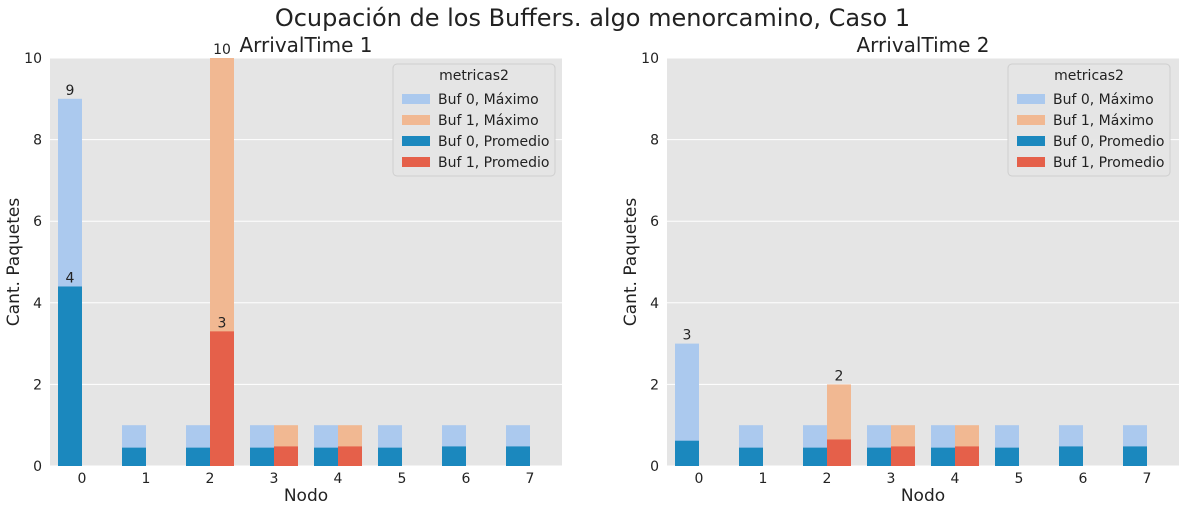 This screenshot has width=1185, height=512. What do you see at coordinates (222, 50) in the screenshot?
I see `bar-value-label: 10` at bounding box center [222, 50].